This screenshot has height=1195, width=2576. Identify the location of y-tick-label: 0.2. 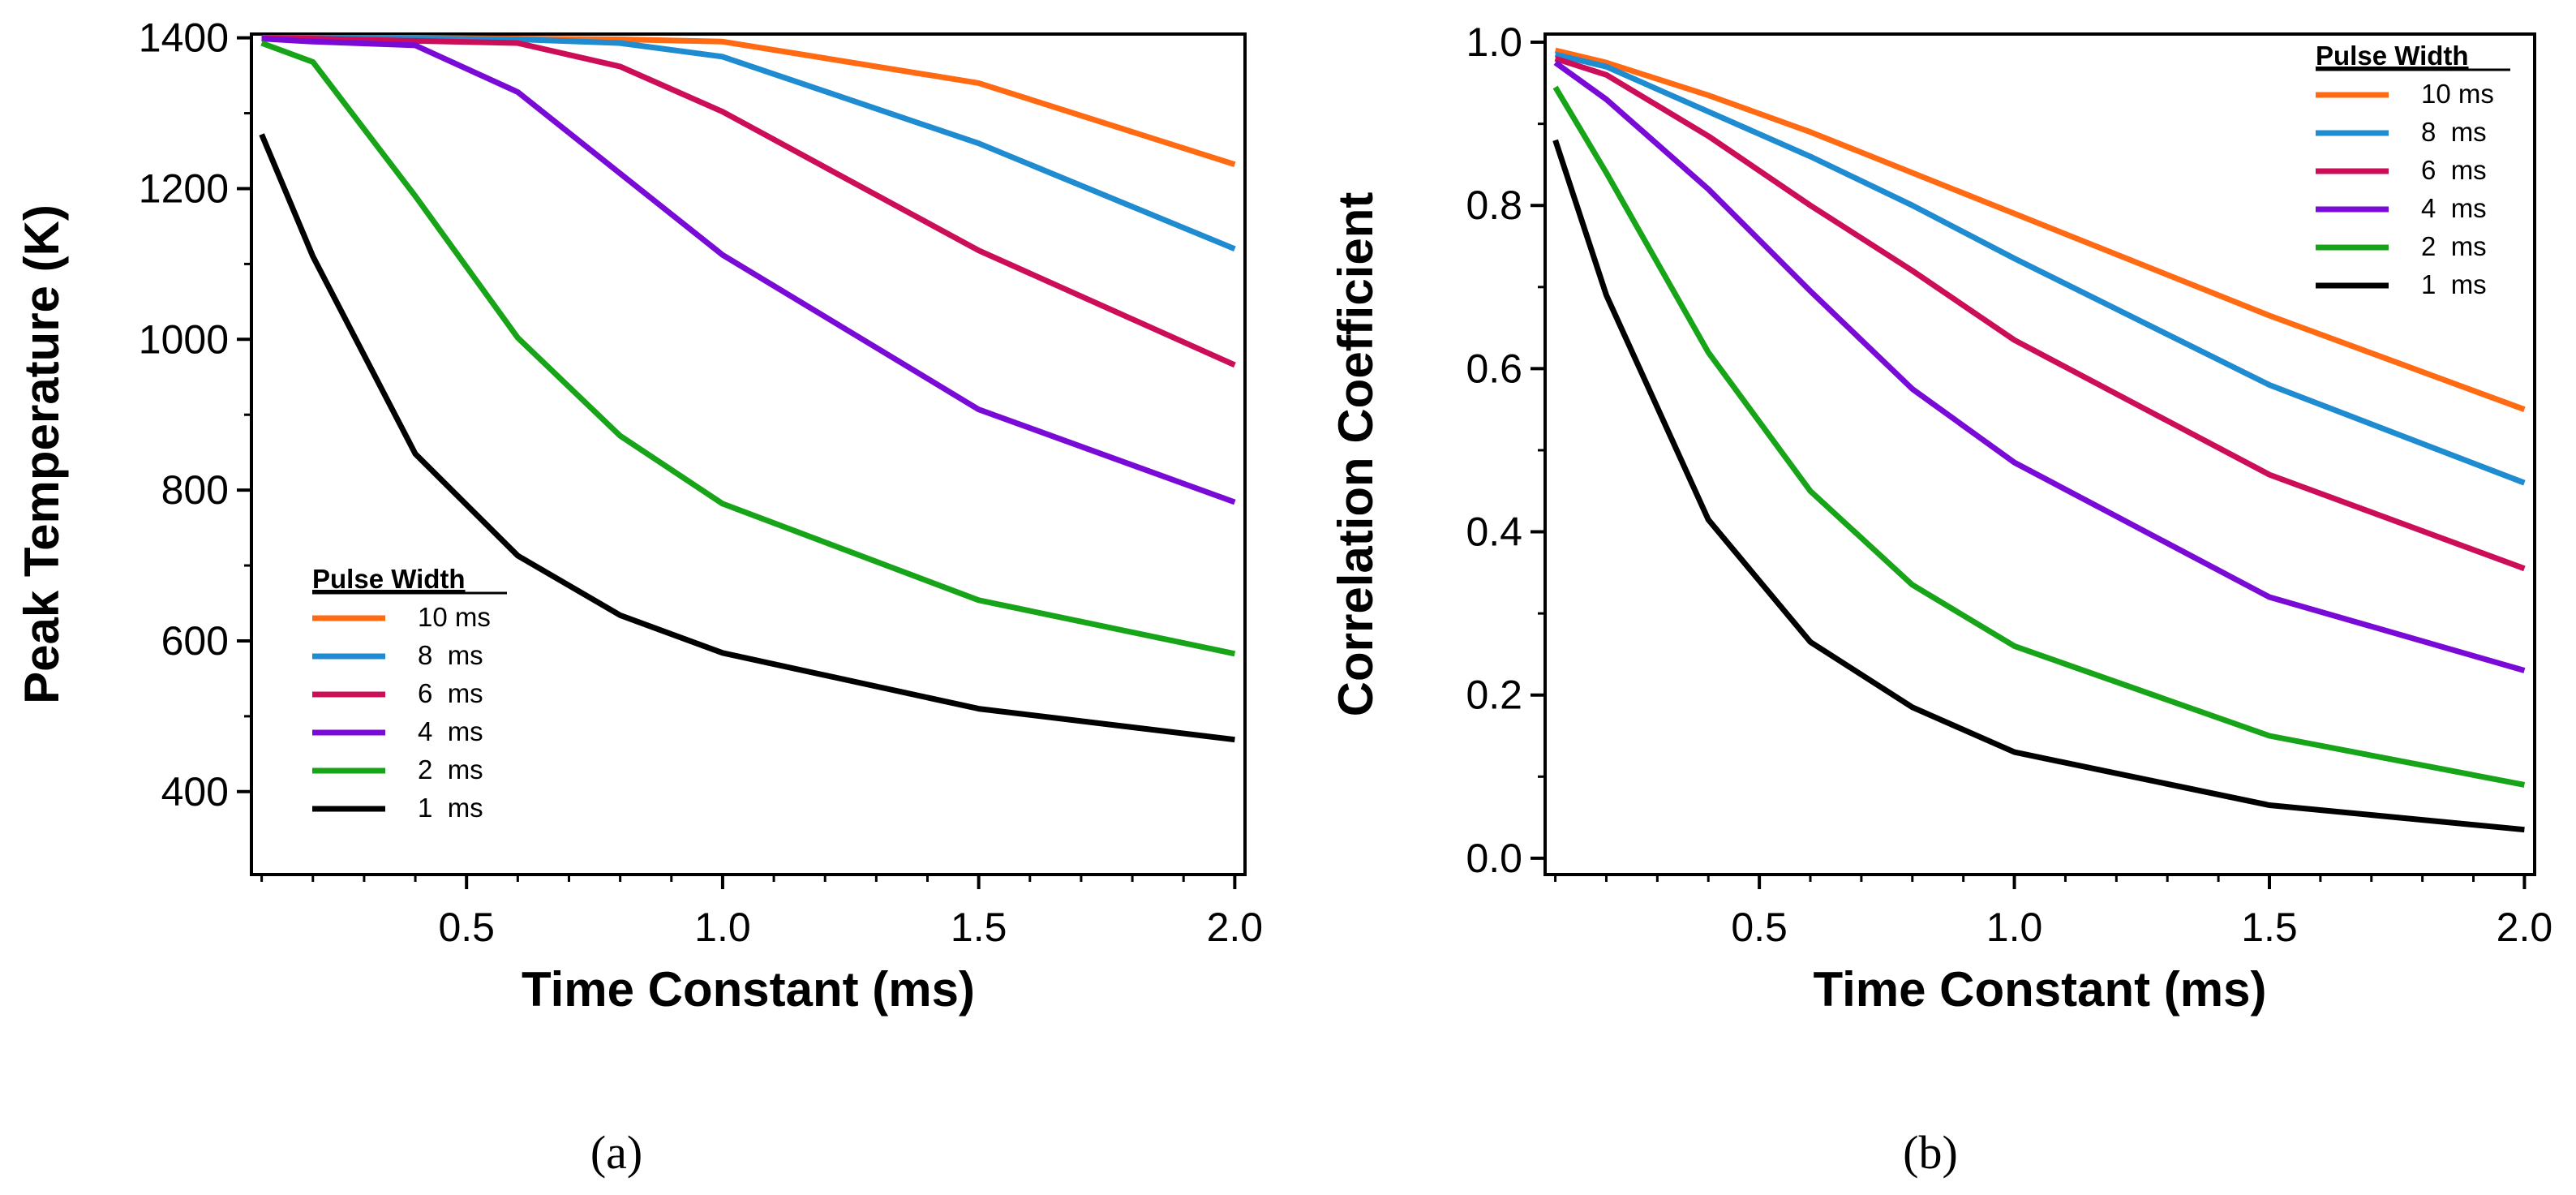
(1494, 695).